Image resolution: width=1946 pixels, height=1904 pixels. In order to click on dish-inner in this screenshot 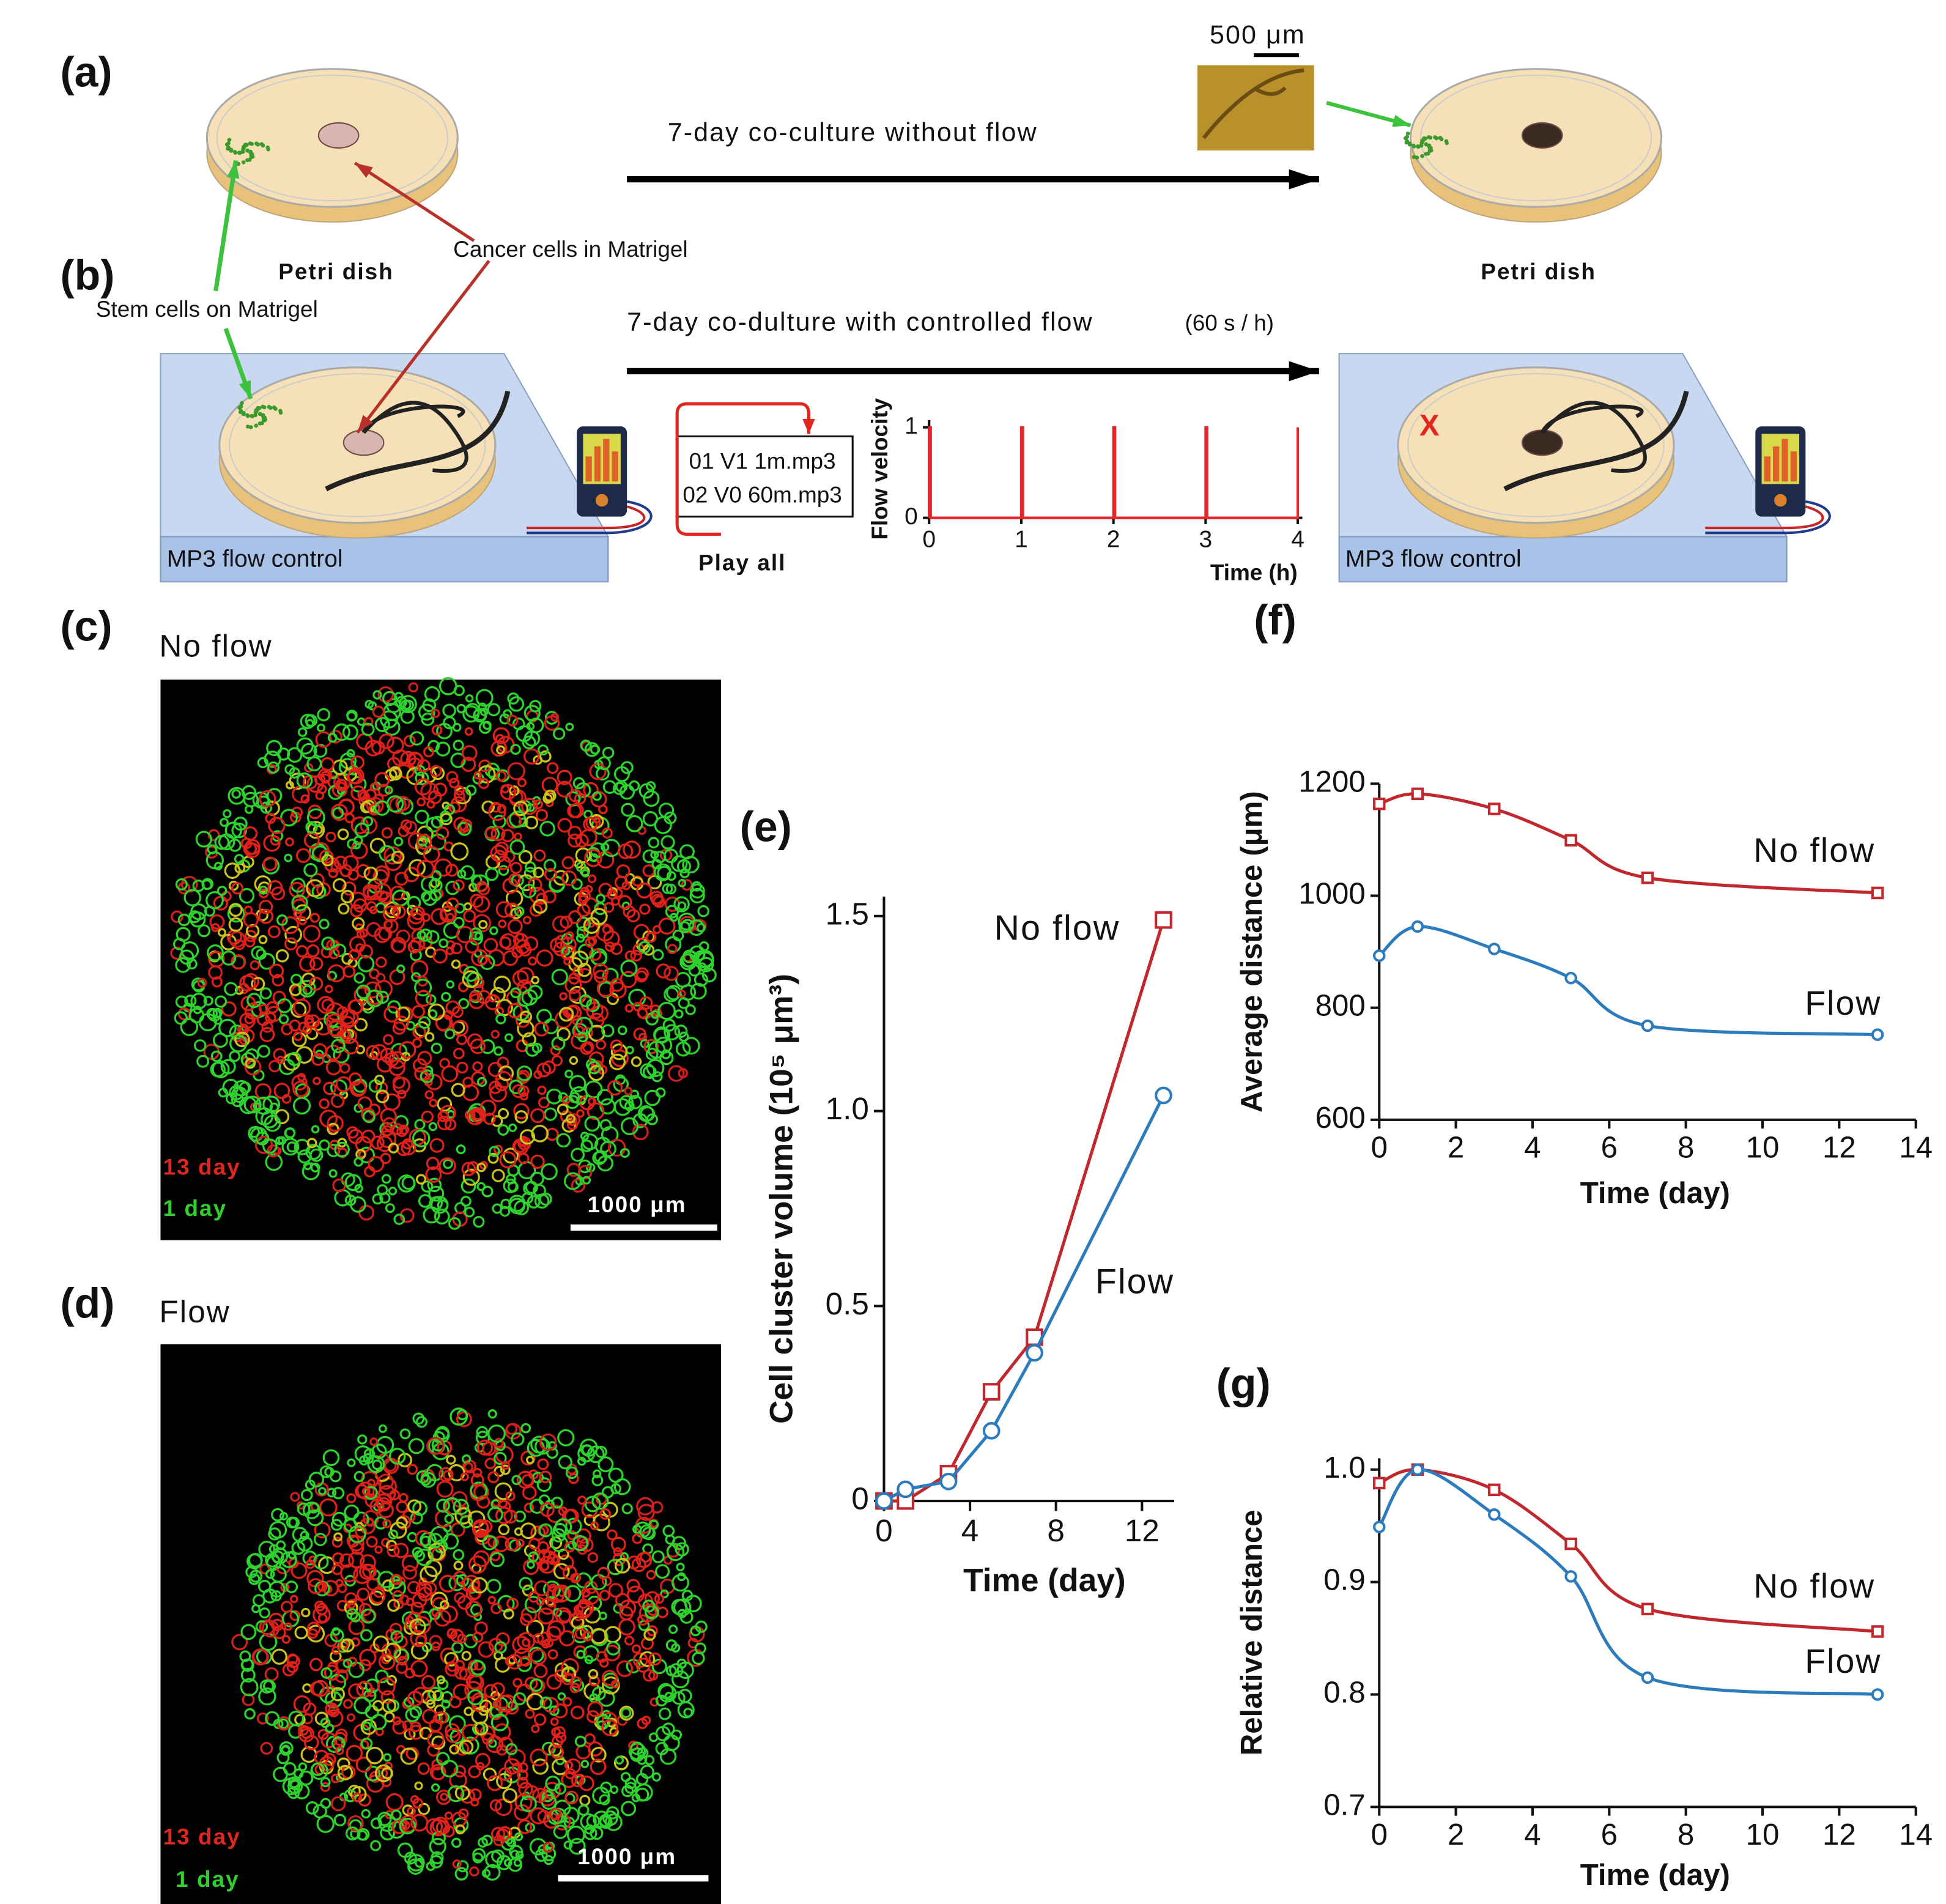, I will do `click(357, 444)`.